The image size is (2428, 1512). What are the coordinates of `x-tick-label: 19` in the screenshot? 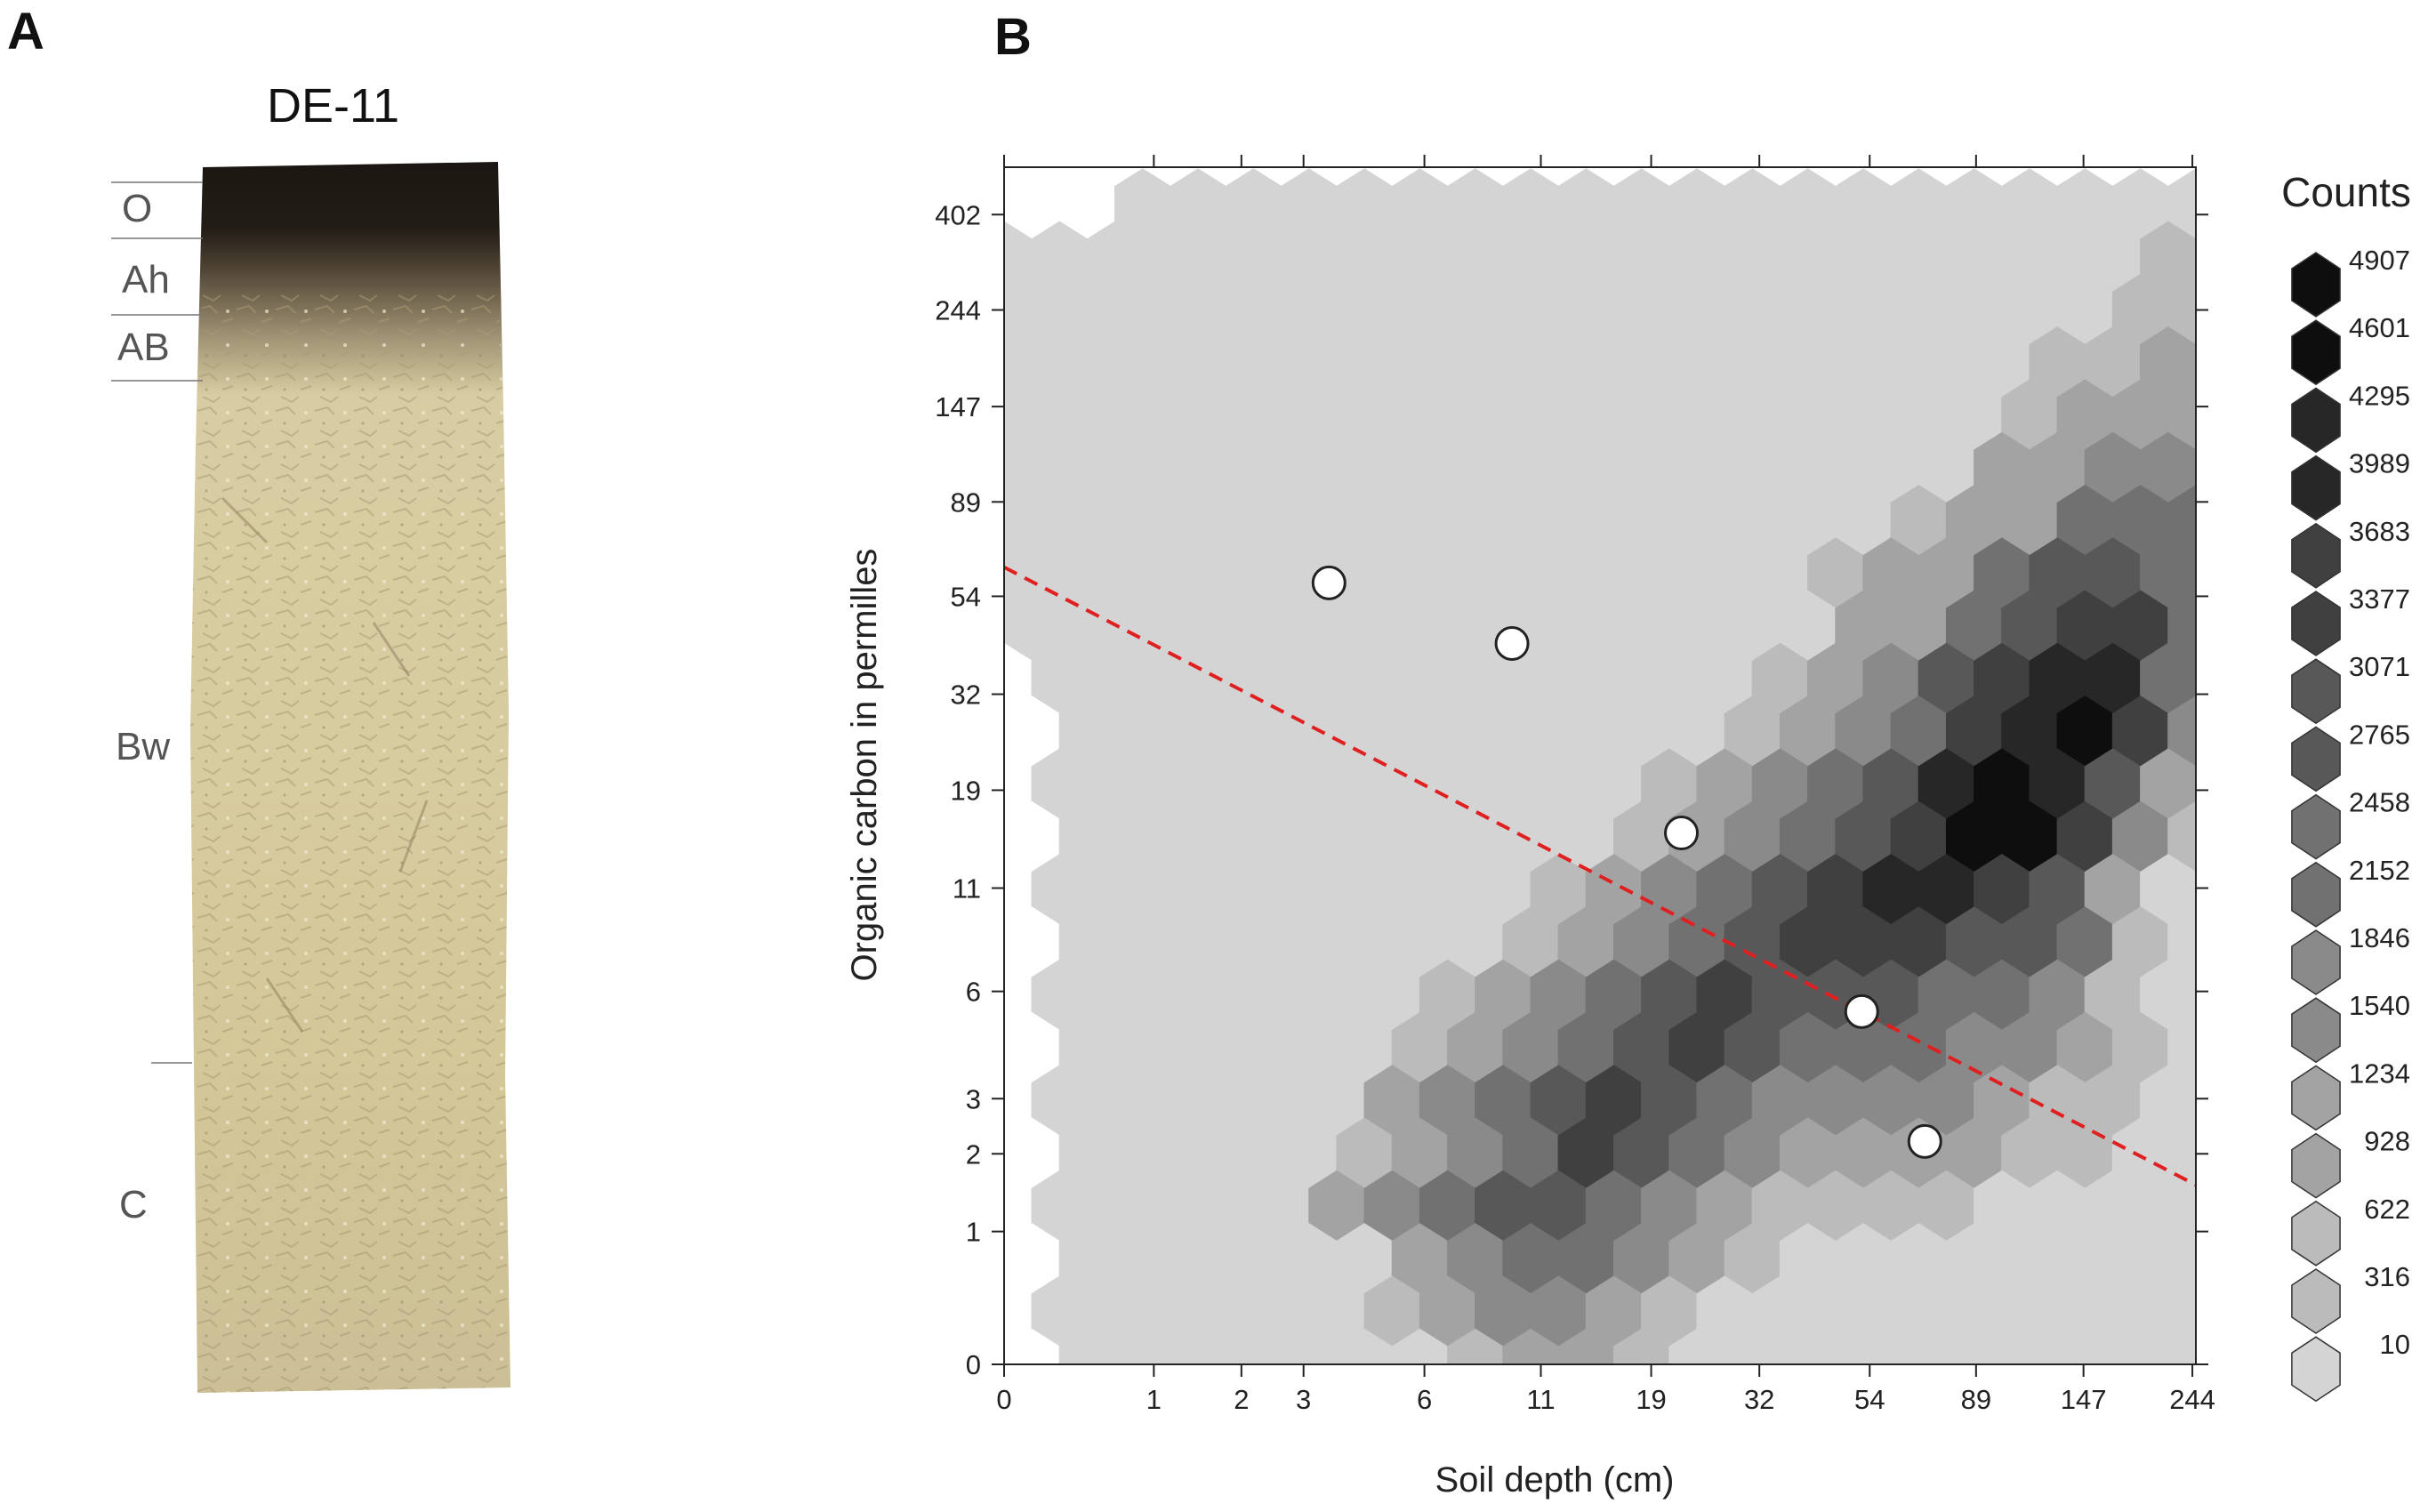 It's located at (1651, 1399).